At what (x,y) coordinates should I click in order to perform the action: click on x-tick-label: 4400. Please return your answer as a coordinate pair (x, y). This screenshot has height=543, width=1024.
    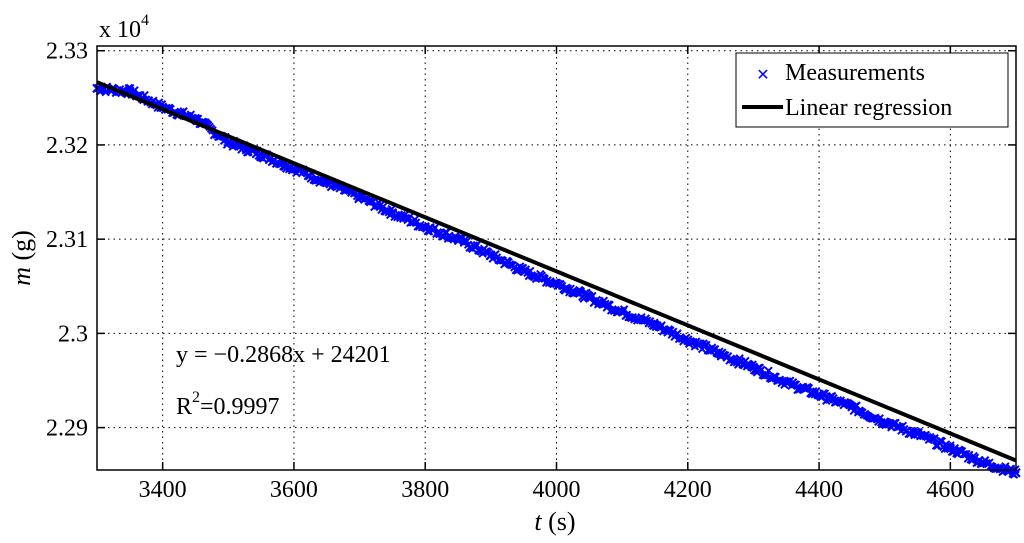
    Looking at the image, I should click on (819, 490).